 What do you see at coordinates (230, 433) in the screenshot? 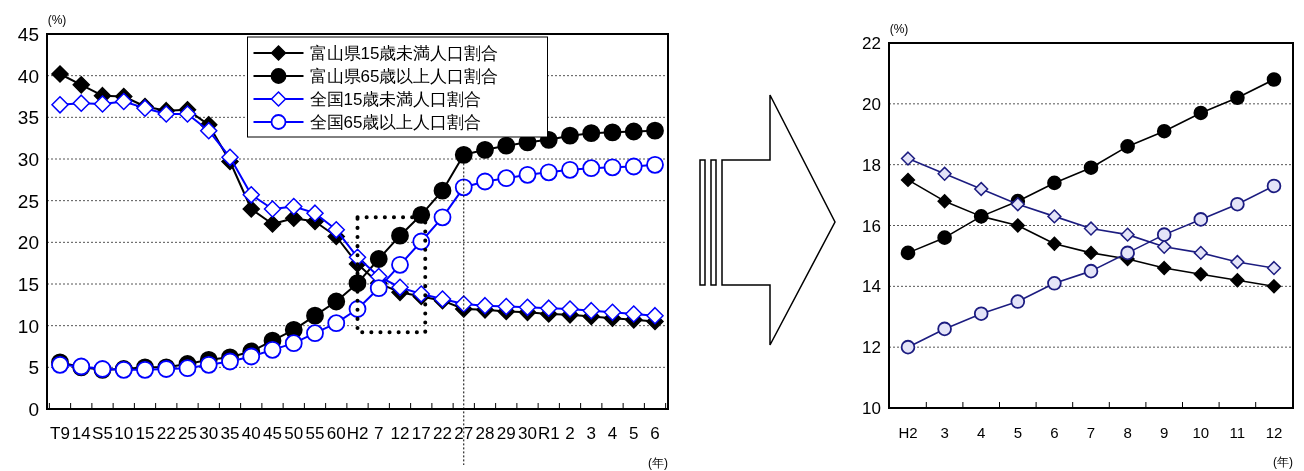
I see `x-tick-label: 35` at bounding box center [230, 433].